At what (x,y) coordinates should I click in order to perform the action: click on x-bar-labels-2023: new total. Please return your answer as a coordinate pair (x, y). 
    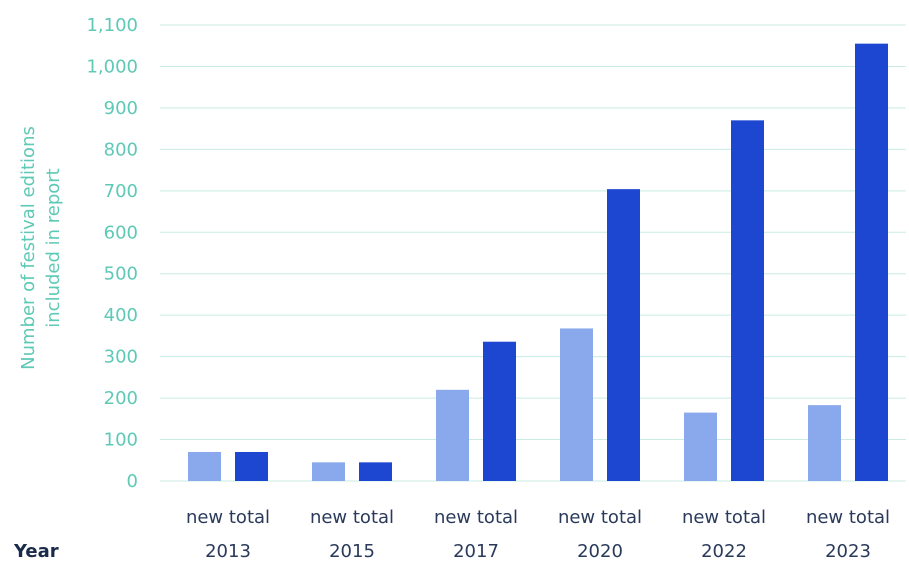
    Looking at the image, I should click on (848, 517).